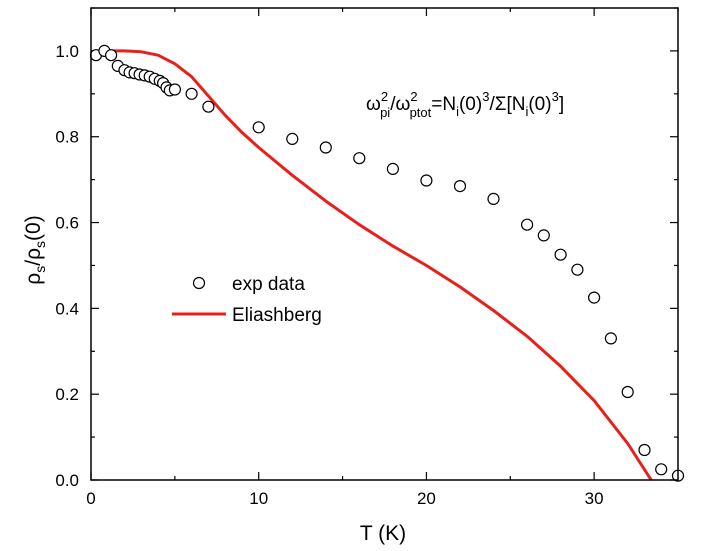 The width and height of the screenshot is (704, 551). Describe the element at coordinates (67, 480) in the screenshot. I see `y-tick-label: 0.0` at that location.